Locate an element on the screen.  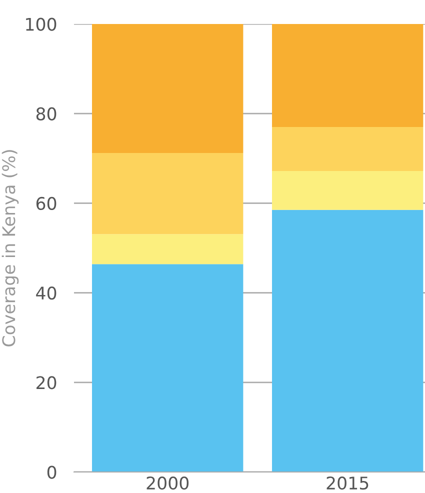
y-tick-label: 20 is located at coordinates (46, 383).